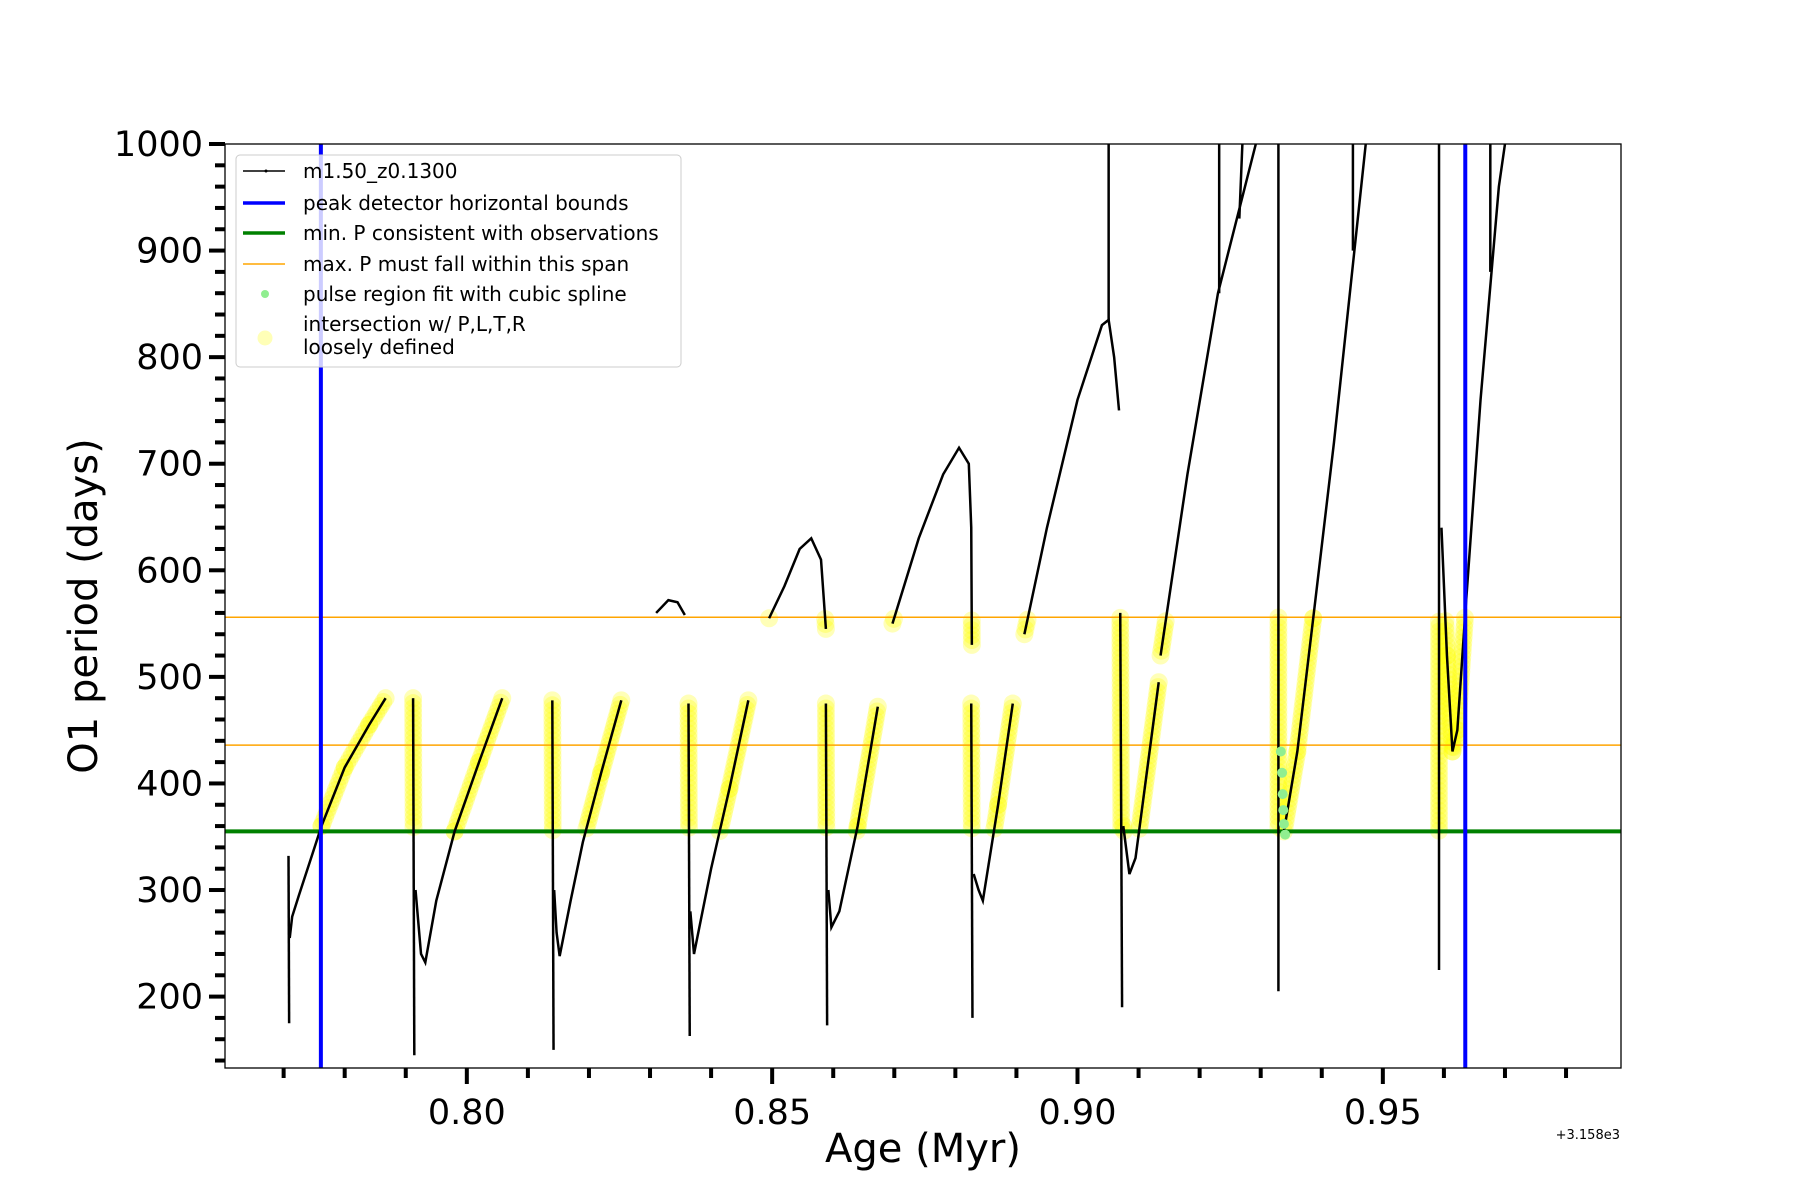  Describe the element at coordinates (169, 998) in the screenshot. I see `y-tick-label: 200` at that location.